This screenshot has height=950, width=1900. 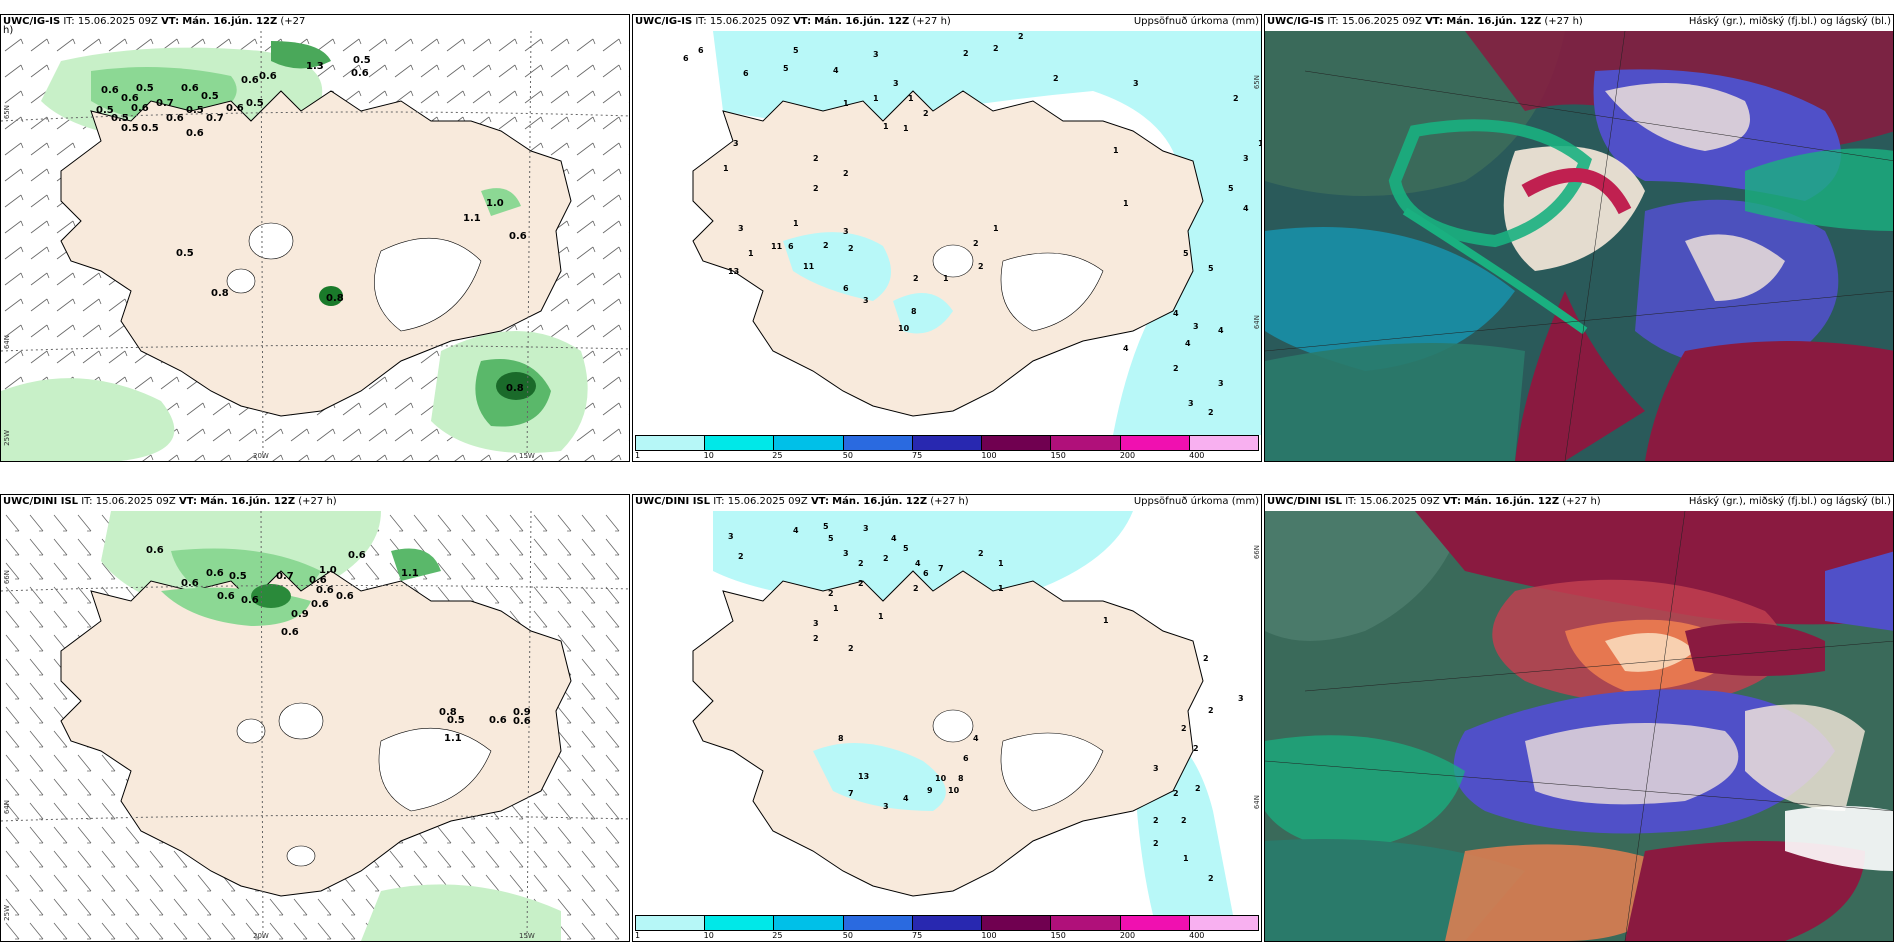 What do you see at coordinates (522, 712) in the screenshot?
I see `precip-value: 0.9` at bounding box center [522, 712].